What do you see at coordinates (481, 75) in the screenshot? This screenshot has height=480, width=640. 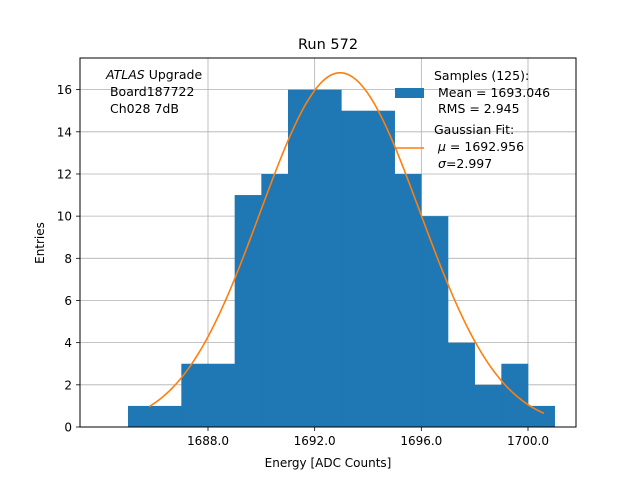 I see `legend-samples-title: Samples (125):` at bounding box center [481, 75].